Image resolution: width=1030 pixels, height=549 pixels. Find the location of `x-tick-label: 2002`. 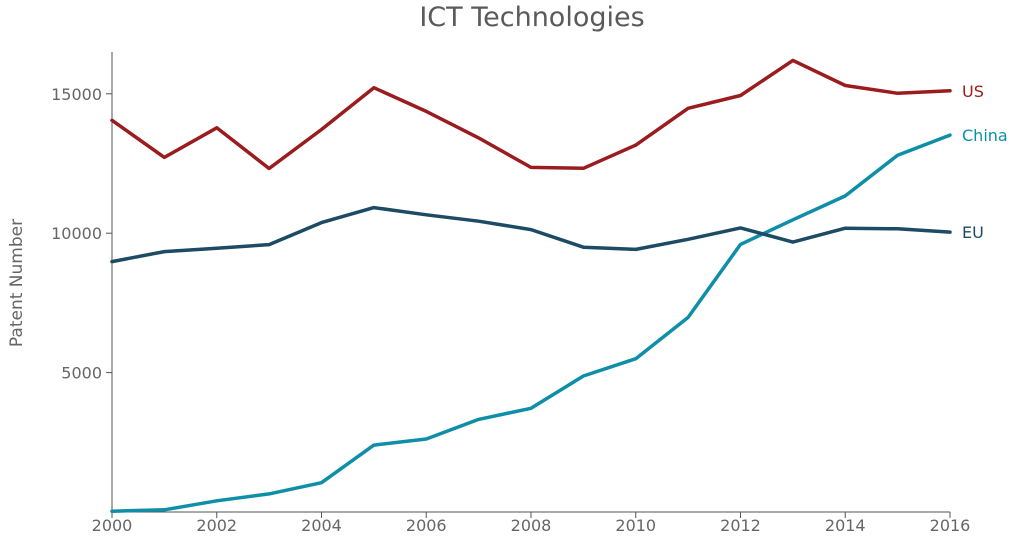

x-tick-label: 2002 is located at coordinates (216, 525).